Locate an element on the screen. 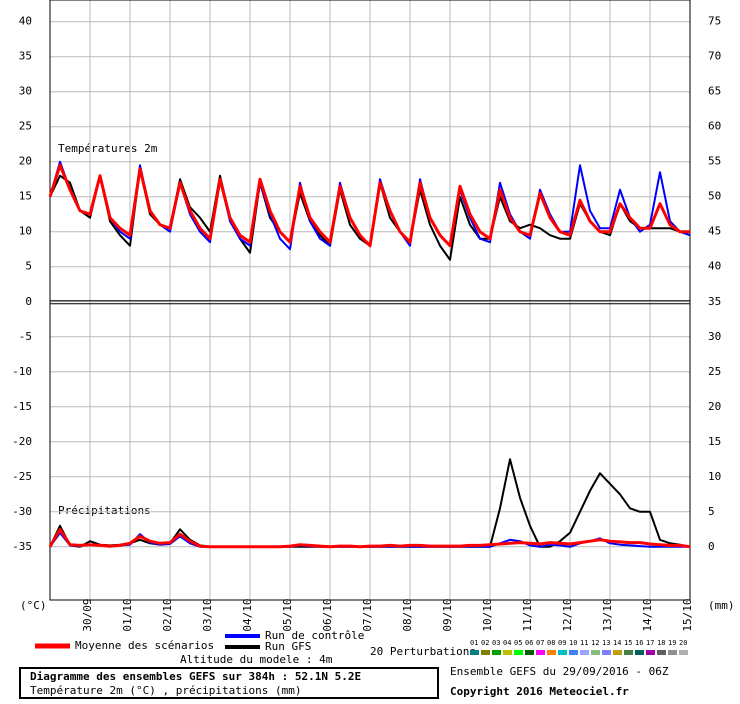 The width and height of the screenshot is (740, 704). y-tick-label: 10 is located at coordinates (25, 231).